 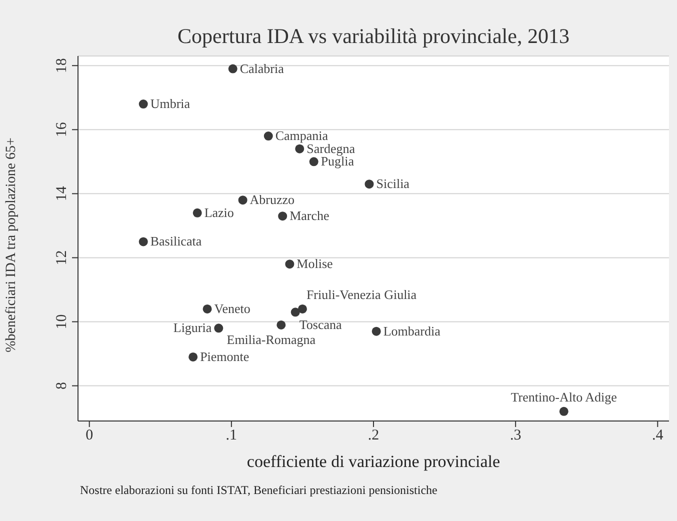 I want to click on annotation: Calabria, so click(x=262, y=68).